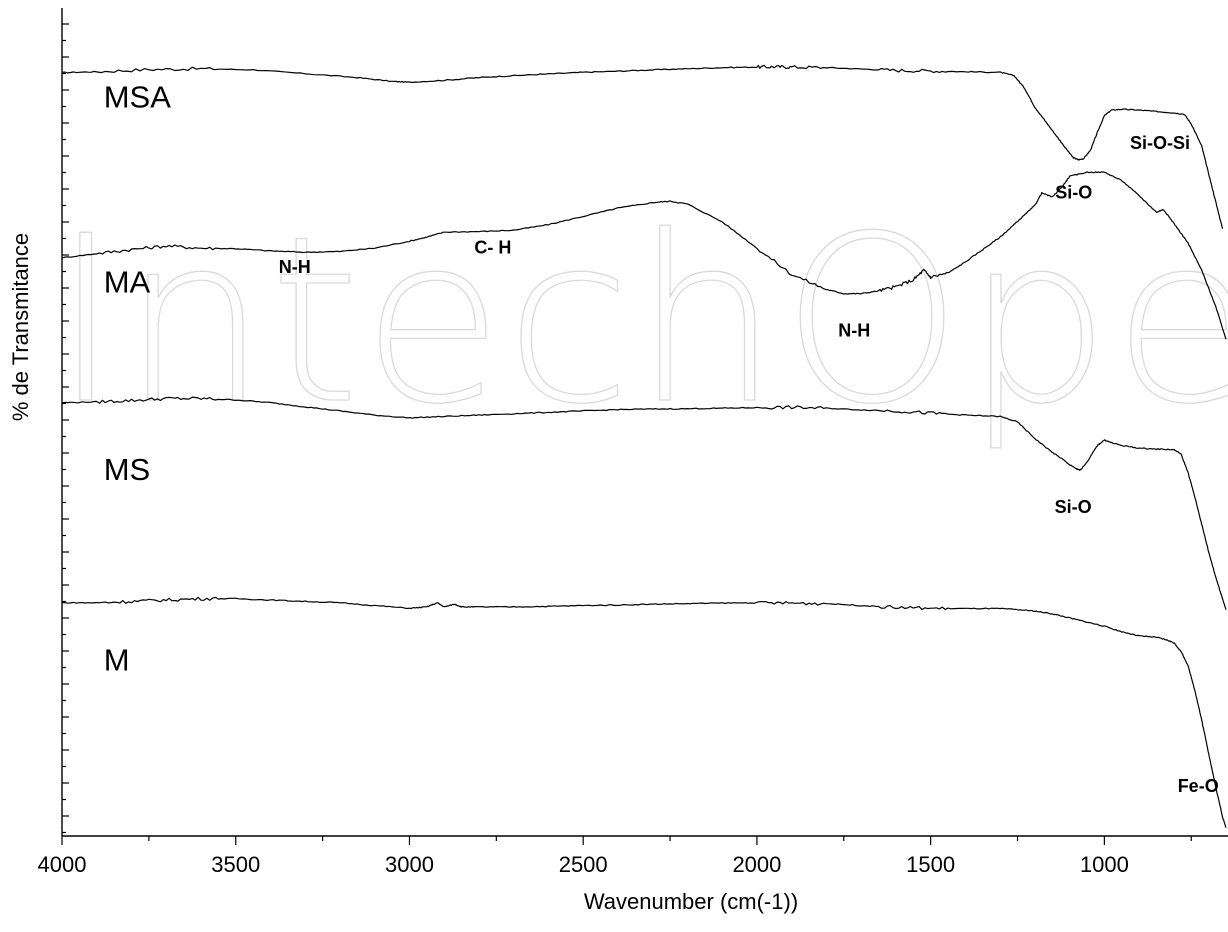  Describe the element at coordinates (235, 864) in the screenshot. I see `x-tick-label: 3500` at that location.